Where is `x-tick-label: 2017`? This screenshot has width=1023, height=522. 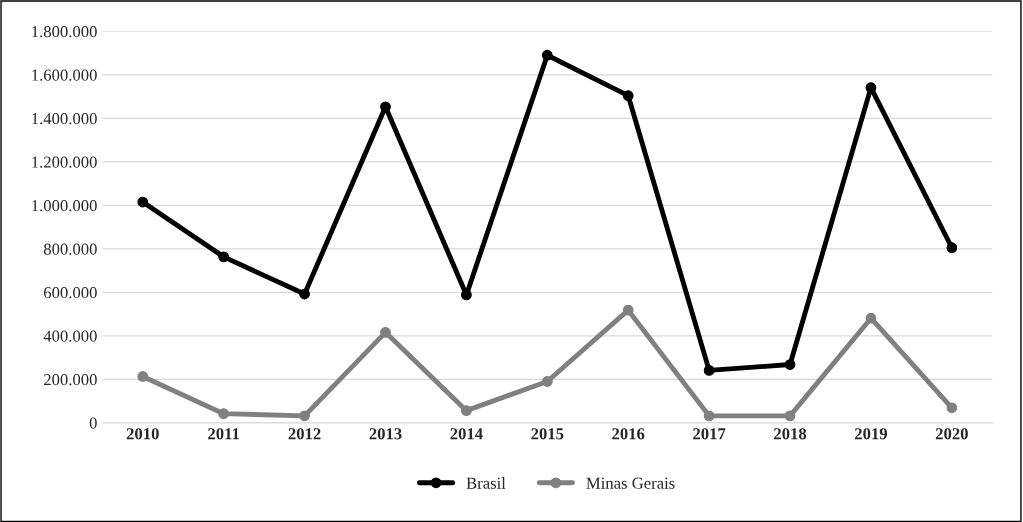 x-tick-label: 2017 is located at coordinates (709, 434).